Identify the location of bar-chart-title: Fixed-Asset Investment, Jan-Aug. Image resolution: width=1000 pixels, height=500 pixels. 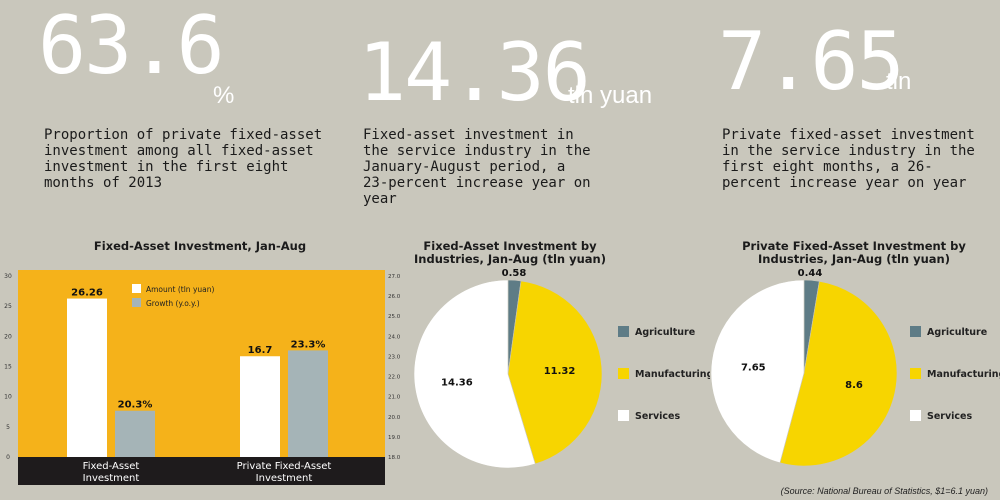
(200, 246).